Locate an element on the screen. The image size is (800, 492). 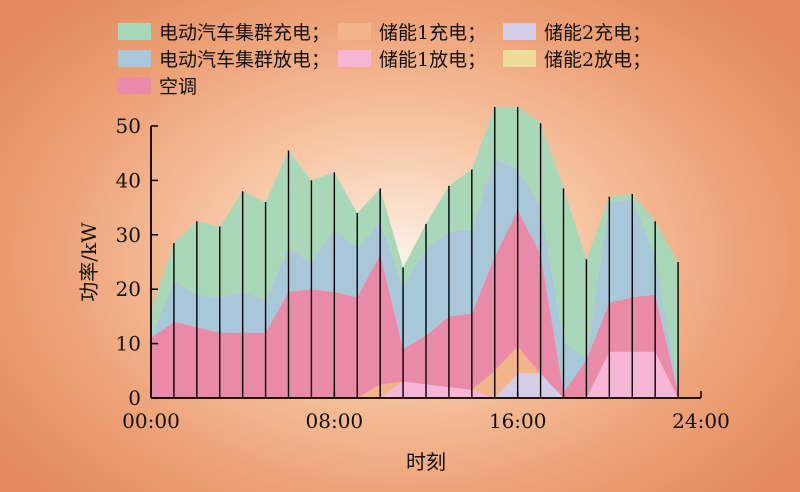
legend-label: 电动汽车集群放电； is located at coordinates (245, 60).